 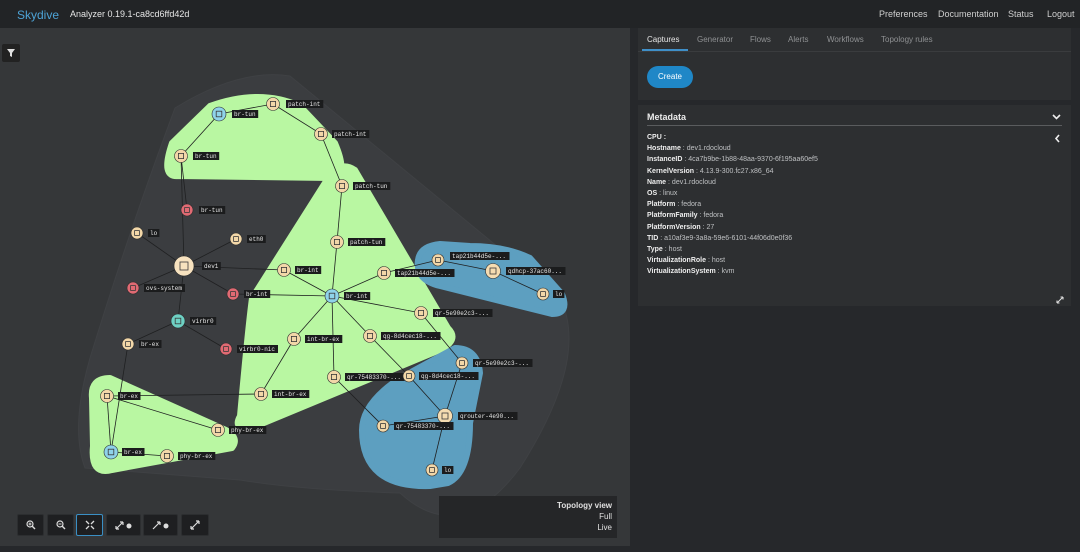 I want to click on nav-documentation: Documentation, so click(x=968, y=14).